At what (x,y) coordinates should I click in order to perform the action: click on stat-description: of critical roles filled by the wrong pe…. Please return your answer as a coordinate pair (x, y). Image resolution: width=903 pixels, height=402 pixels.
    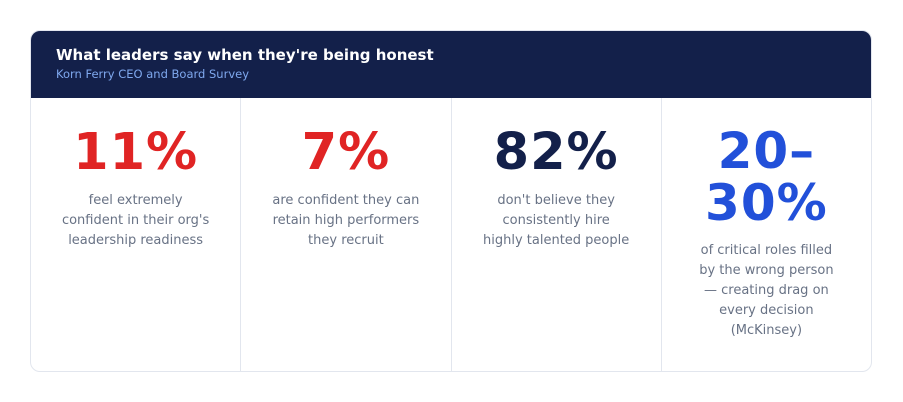
    Looking at the image, I should click on (766, 290).